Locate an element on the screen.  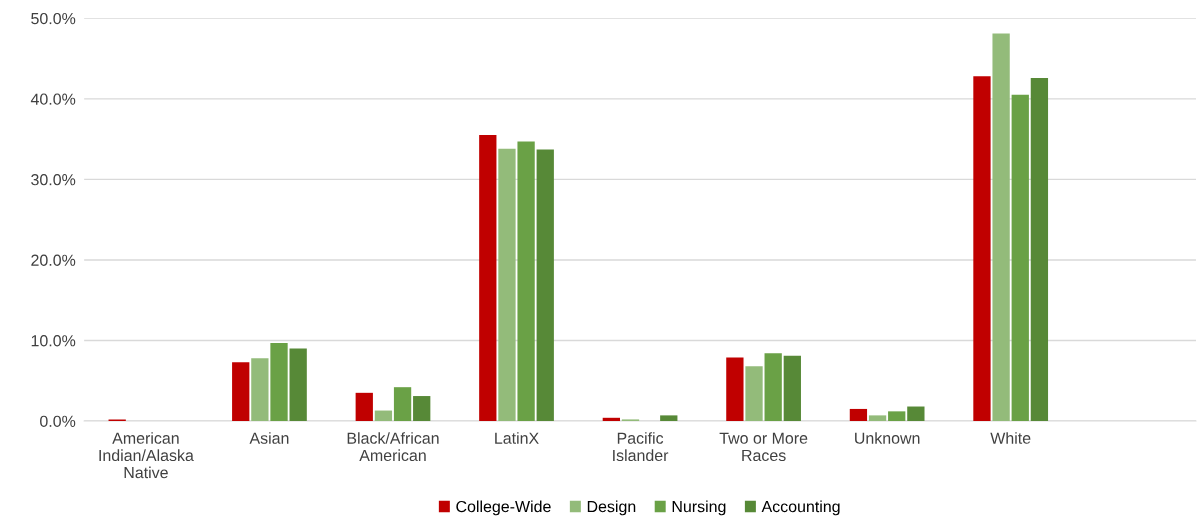
x-tick-label: Pacific Islander is located at coordinates (641, 447).